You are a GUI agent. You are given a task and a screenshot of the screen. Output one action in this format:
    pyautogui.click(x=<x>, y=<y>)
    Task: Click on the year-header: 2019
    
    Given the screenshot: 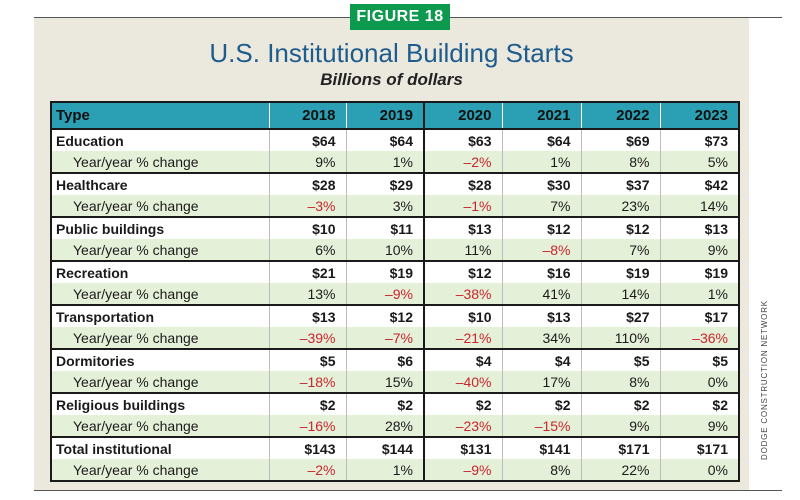 What is the action you would take?
    pyautogui.click(x=385, y=115)
    